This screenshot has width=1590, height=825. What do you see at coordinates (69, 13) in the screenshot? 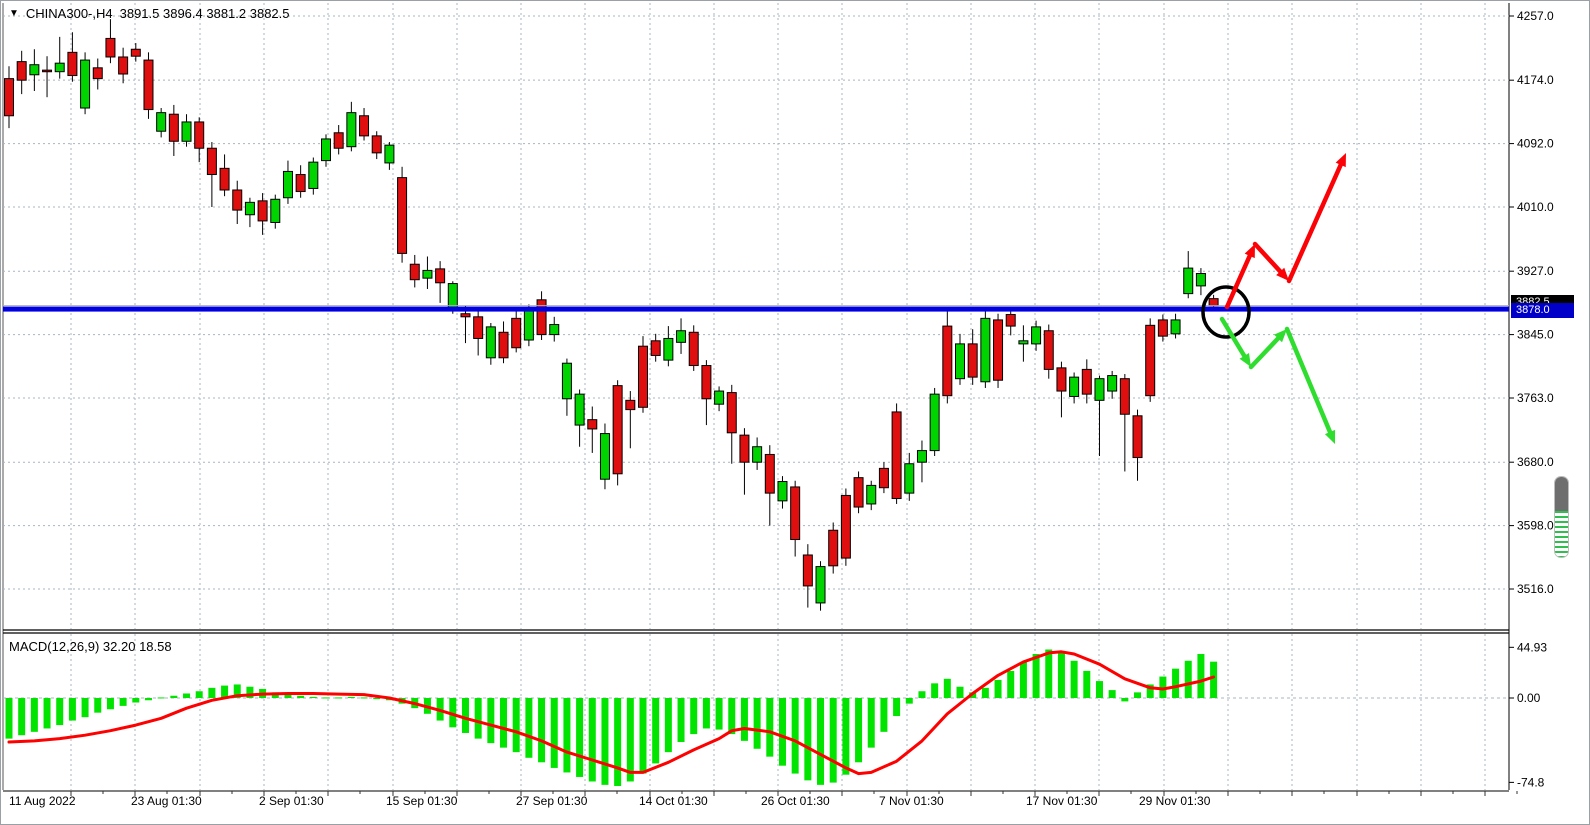
I see `symbol-timeframe-label: CHINA300-,H4` at bounding box center [69, 13].